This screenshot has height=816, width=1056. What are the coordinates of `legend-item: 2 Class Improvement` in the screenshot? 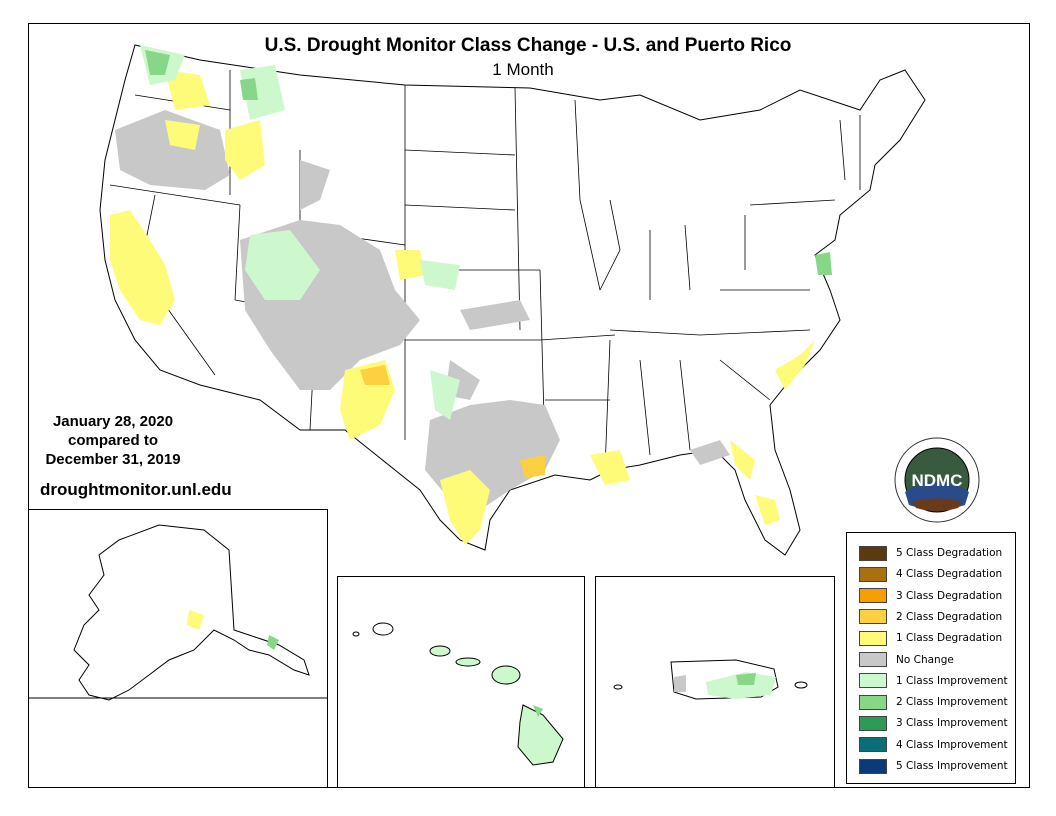 It's located at (933, 702).